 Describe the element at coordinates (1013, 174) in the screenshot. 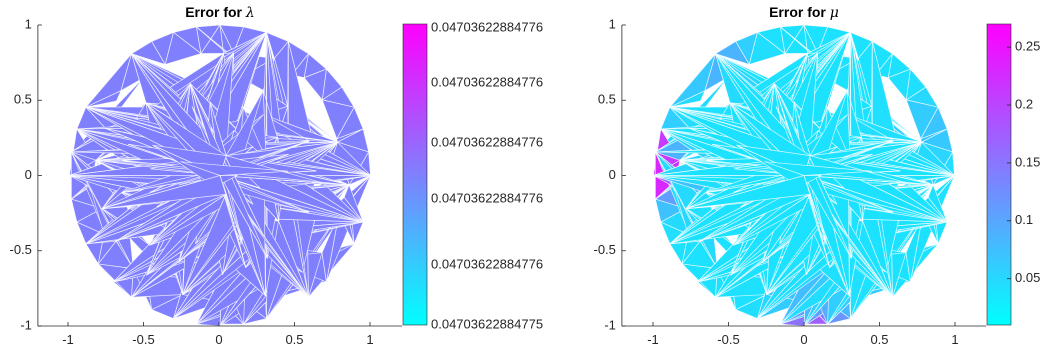

I see `colorbar-mu: 0.05 0.1 0.15 0.2 0.25` at that location.